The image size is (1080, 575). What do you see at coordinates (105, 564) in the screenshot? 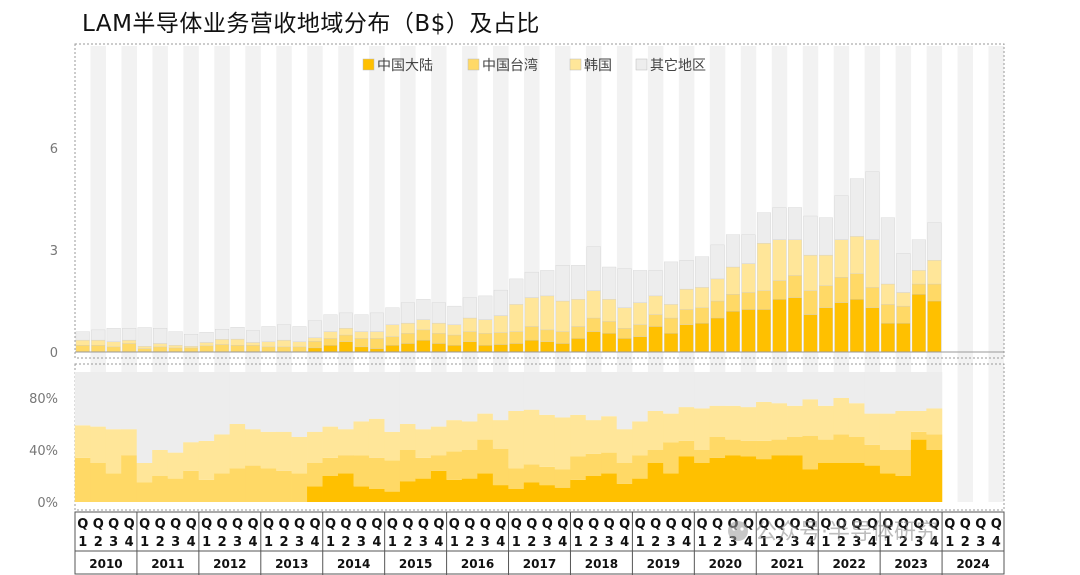
I see `year-label: 2010` at bounding box center [105, 564].